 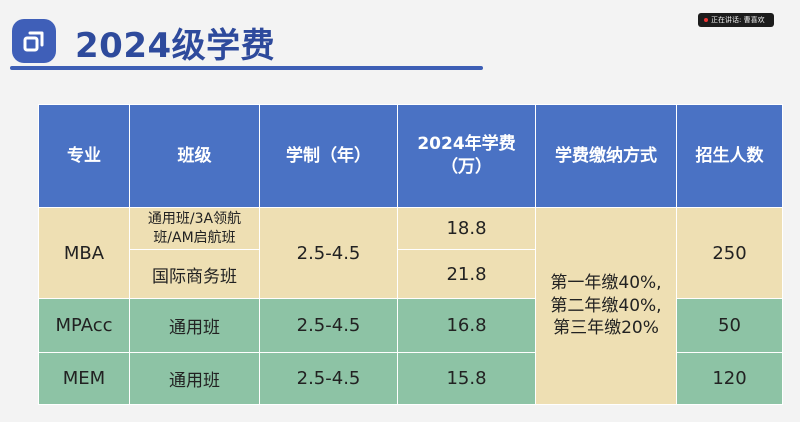 What do you see at coordinates (194, 325) in the screenshot?
I see `cell-class-mpacc: 通用班` at bounding box center [194, 325].